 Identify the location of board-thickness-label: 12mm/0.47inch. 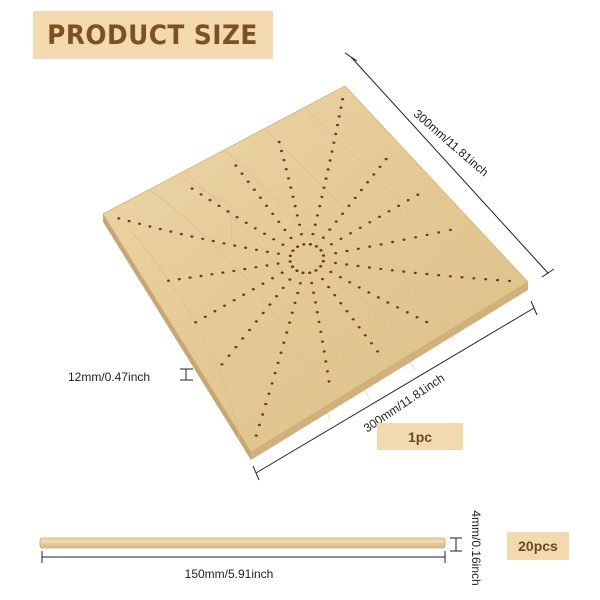
(109, 377).